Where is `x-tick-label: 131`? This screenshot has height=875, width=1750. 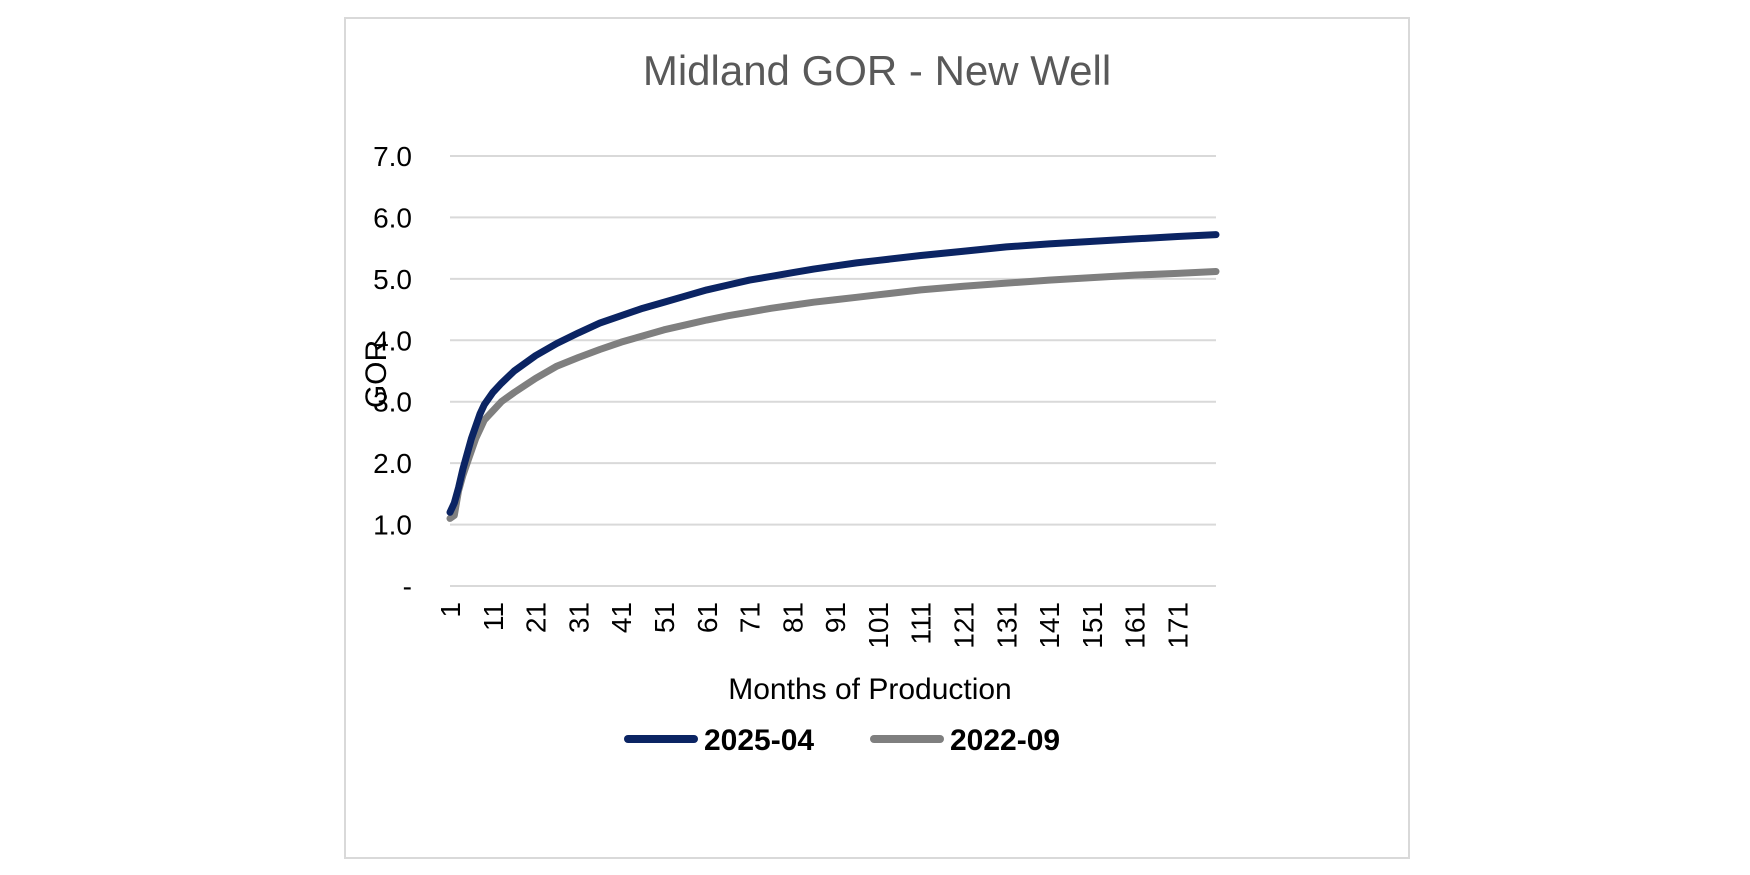 x-tick-label: 131 is located at coordinates (1006, 625).